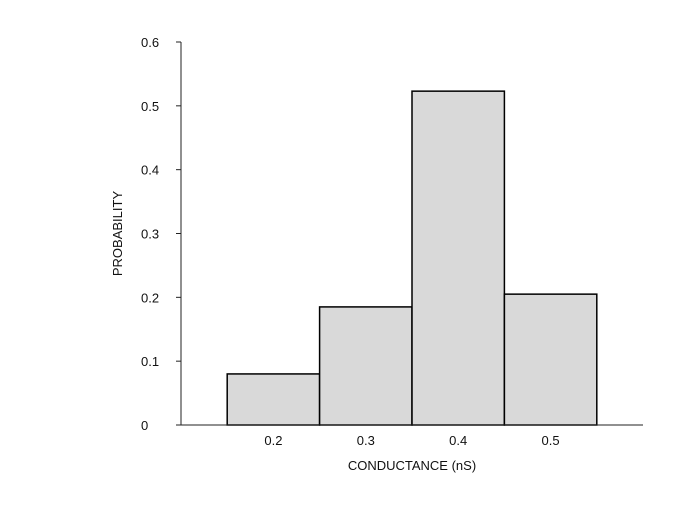  What do you see at coordinates (150, 297) in the screenshot?
I see `y-tick-label-2: 0.2` at bounding box center [150, 297].